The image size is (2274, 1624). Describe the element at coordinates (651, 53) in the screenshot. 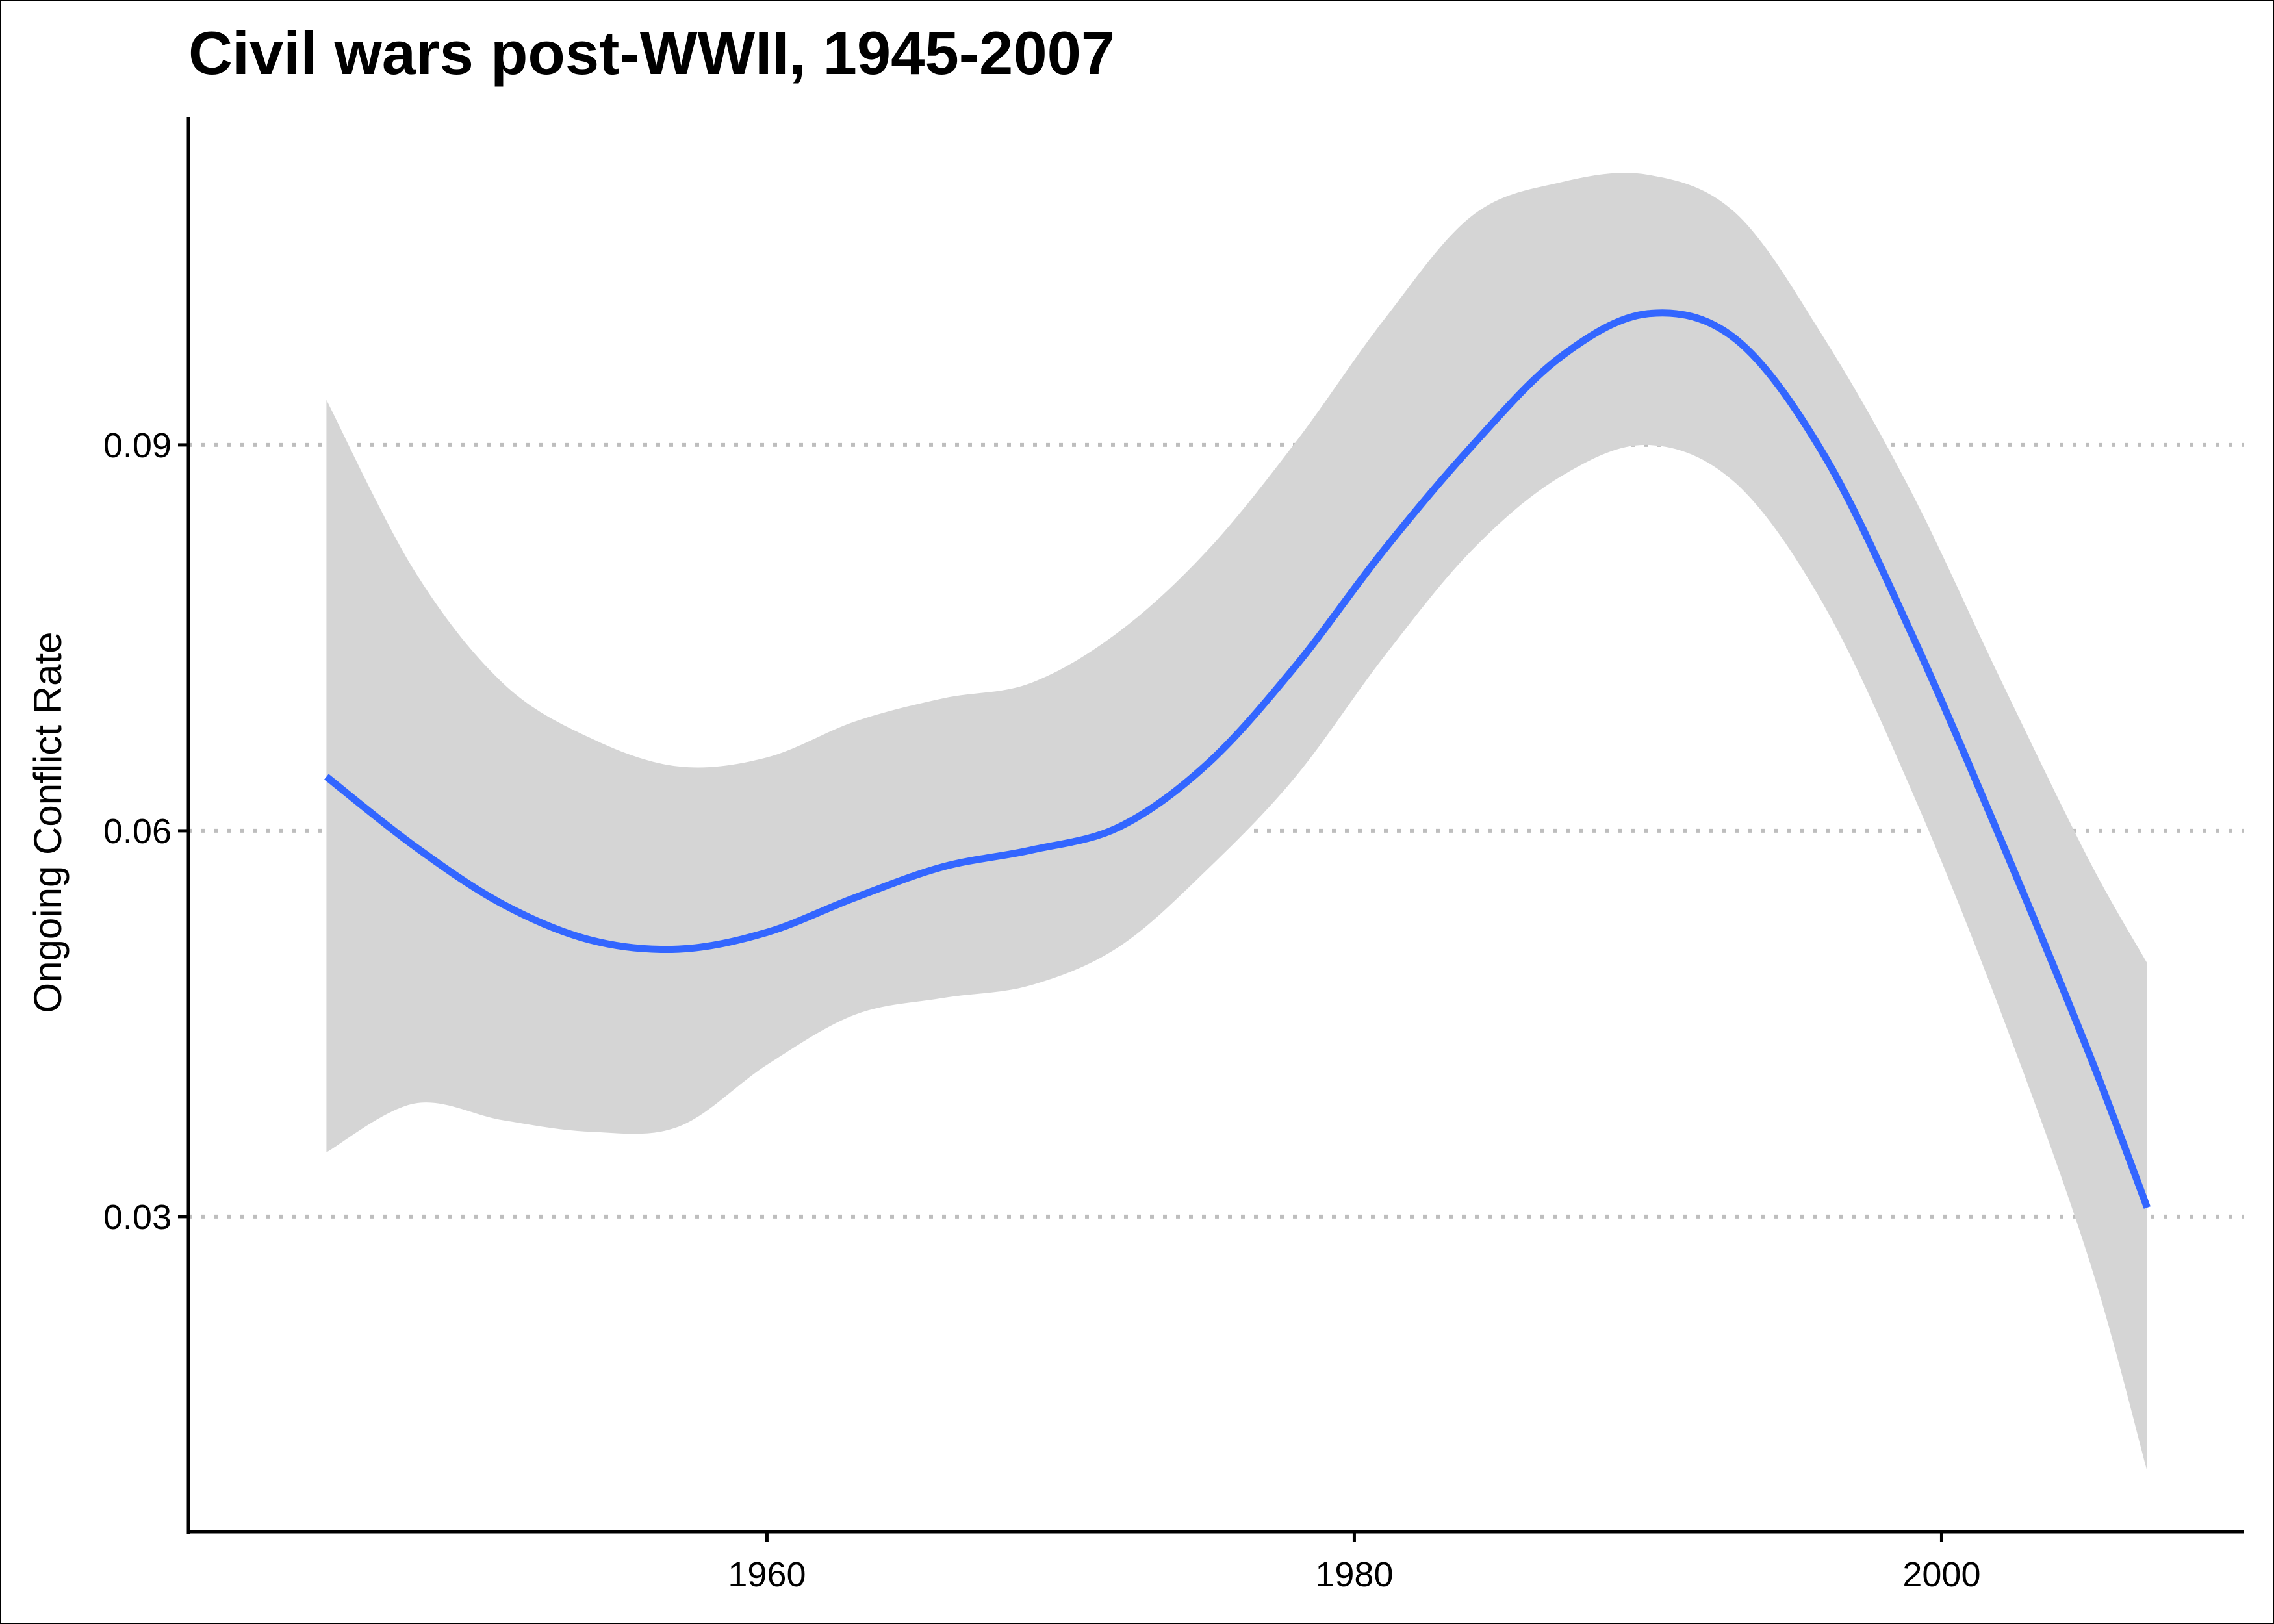

I see `chart-title: Civil wars post-WWII, 1945-2007` at that location.